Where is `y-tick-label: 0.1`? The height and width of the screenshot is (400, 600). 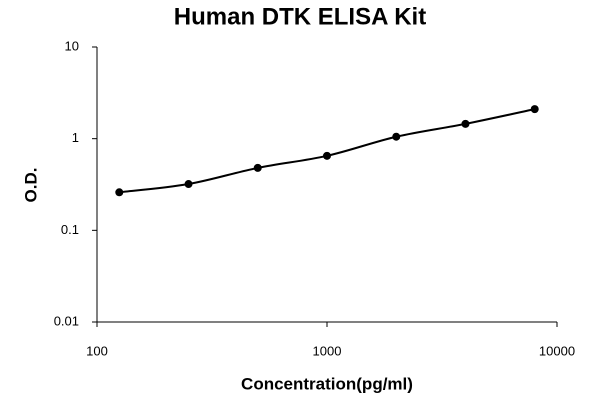 y-tick-label: 0.1 is located at coordinates (70, 229).